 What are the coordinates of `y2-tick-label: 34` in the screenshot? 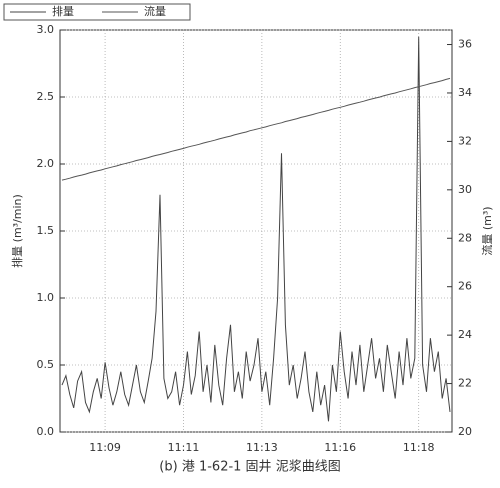 It's located at (465, 92).